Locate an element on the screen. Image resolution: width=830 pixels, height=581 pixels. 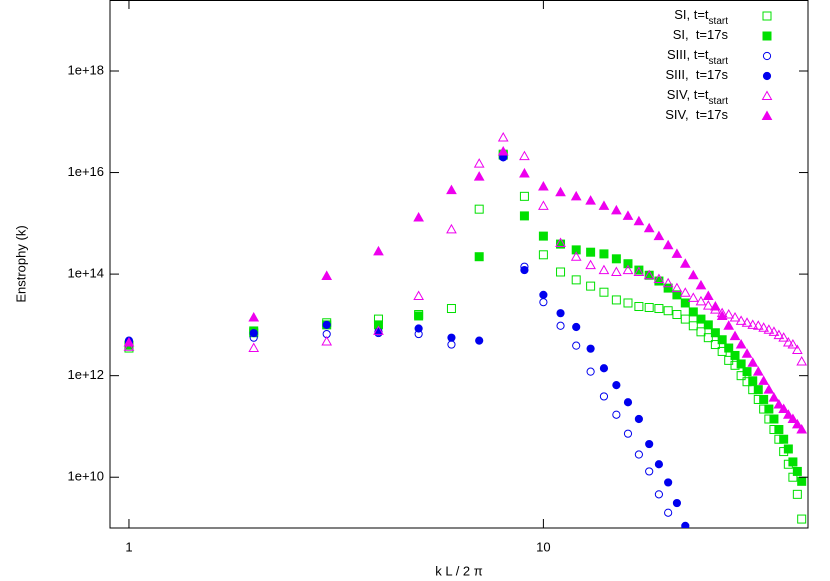
legend-name: SI, t=t is located at coordinates (691, 14).